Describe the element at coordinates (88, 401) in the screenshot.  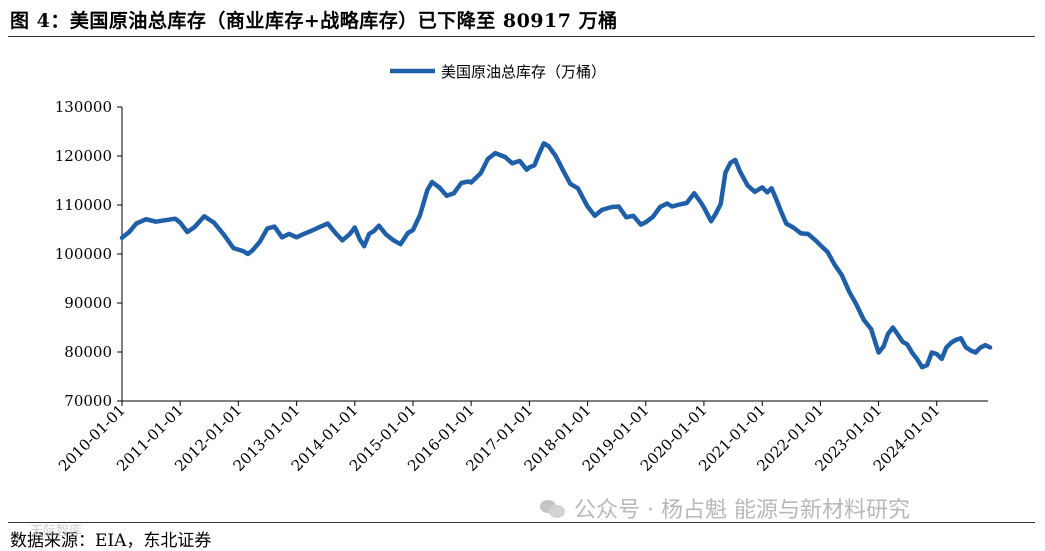
I see `y-tick-label: 70000` at that location.